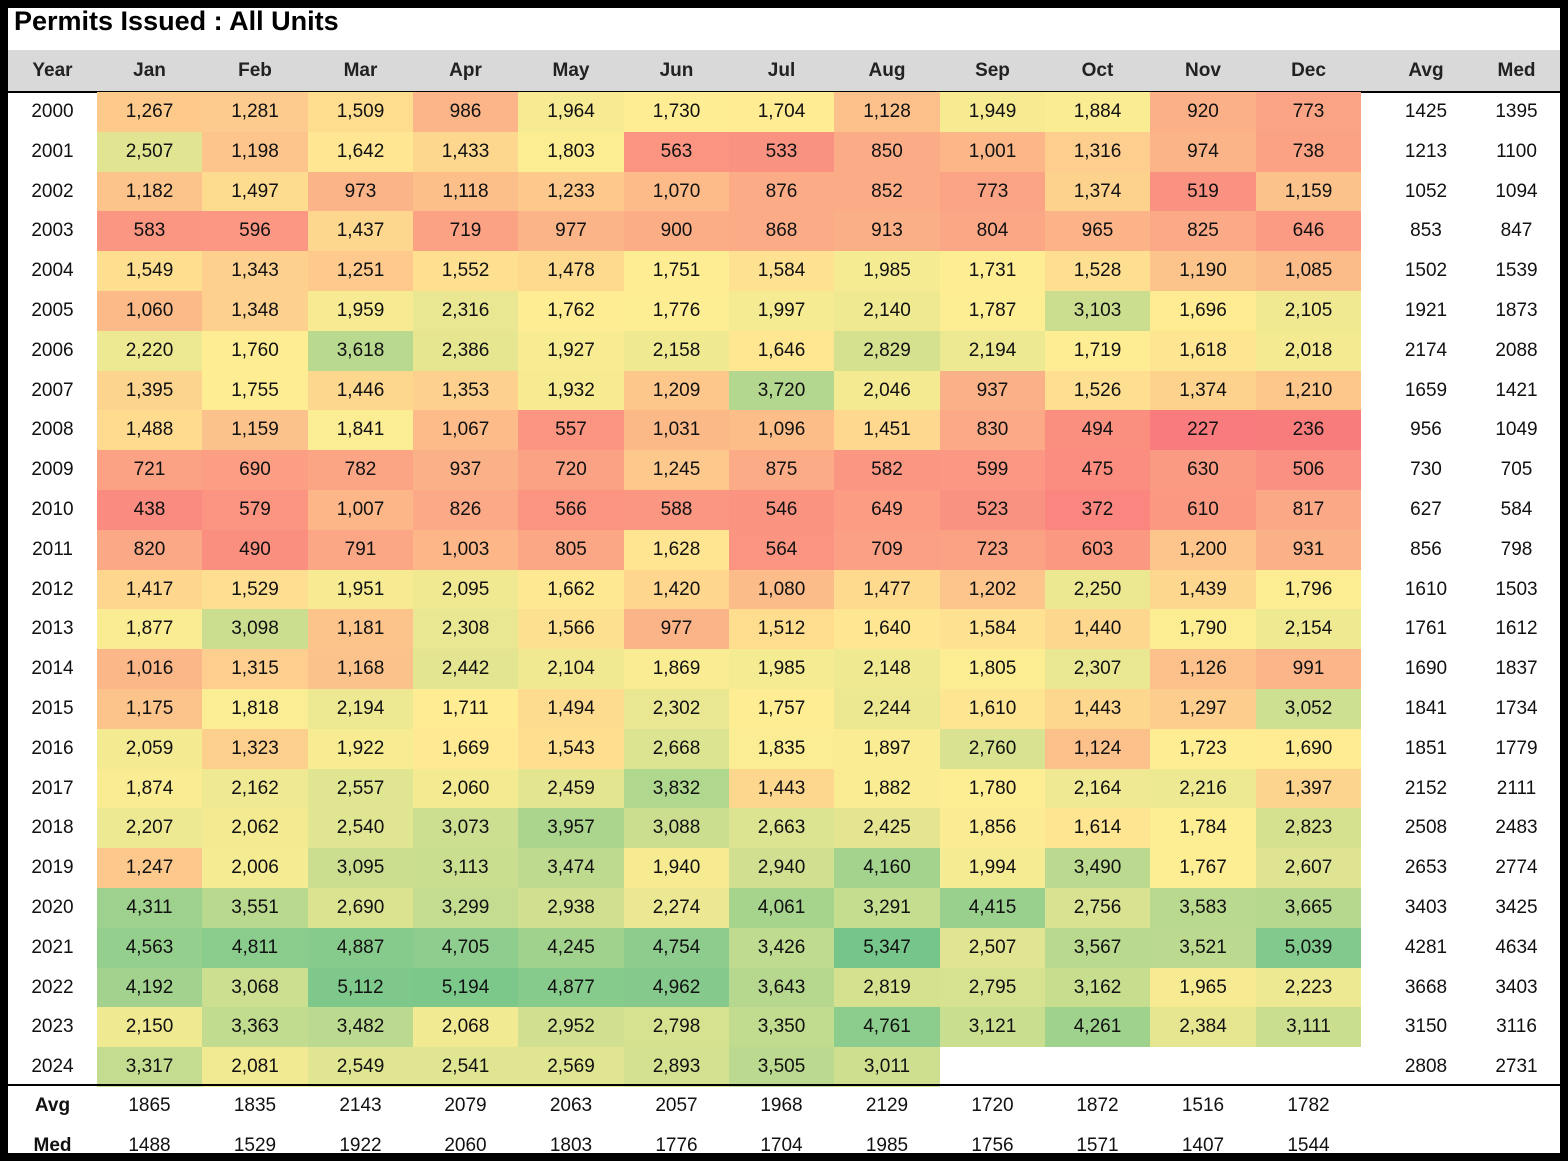 Image resolution: width=1568 pixels, height=1161 pixels. Describe the element at coordinates (360, 709) in the screenshot. I see `heatmap-cell: 2,194` at that location.